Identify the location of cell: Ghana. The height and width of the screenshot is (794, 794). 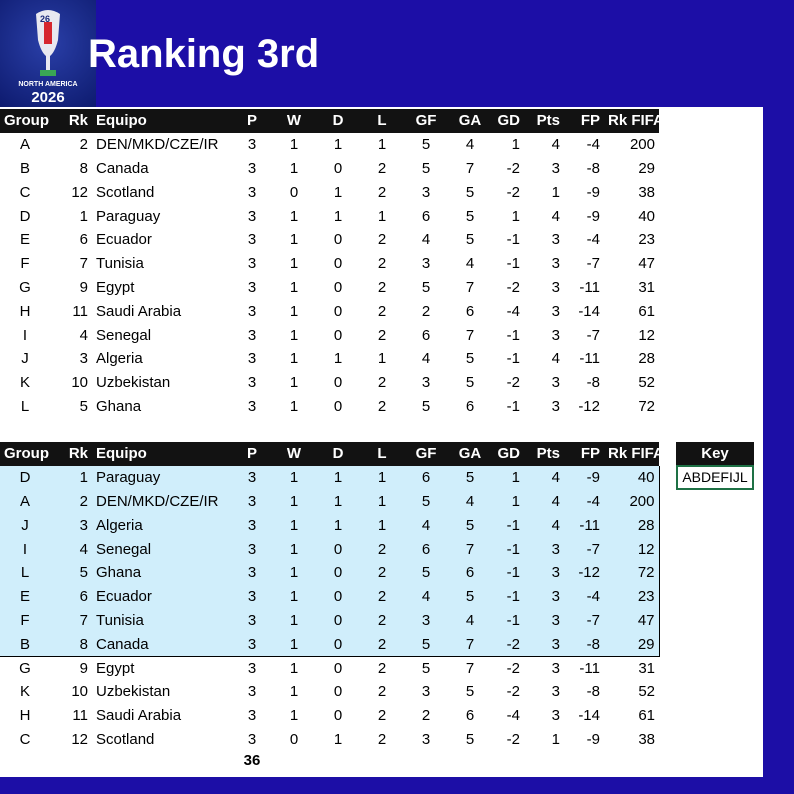
(119, 406).